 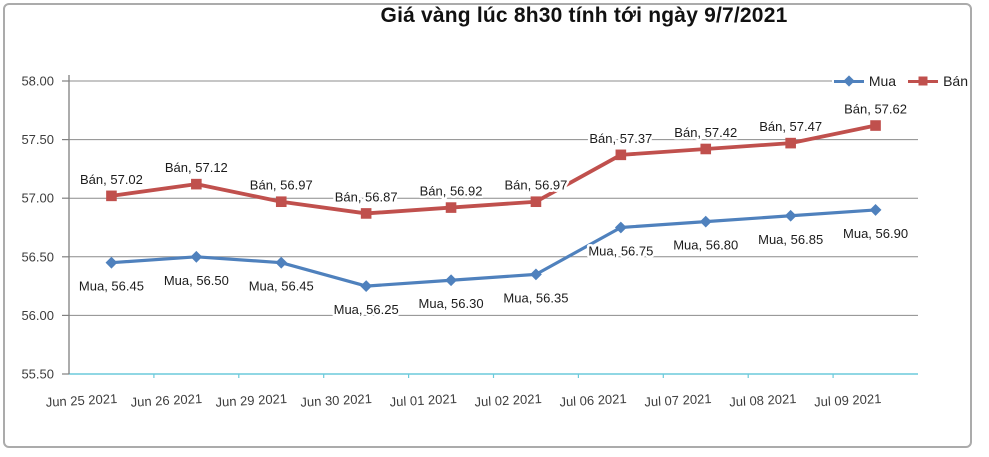 I want to click on mua-data-label: Mua, 56.35, so click(x=535, y=297).